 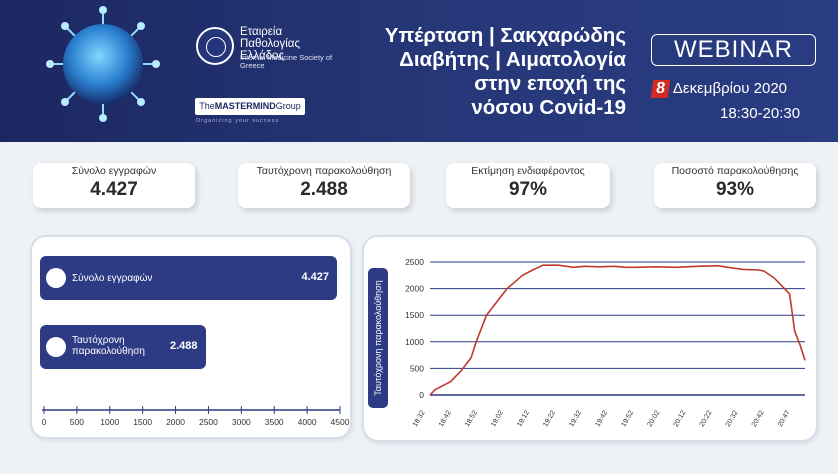 I want to click on stat-label: Ποσοστό παρακολούθησης, so click(x=735, y=171).